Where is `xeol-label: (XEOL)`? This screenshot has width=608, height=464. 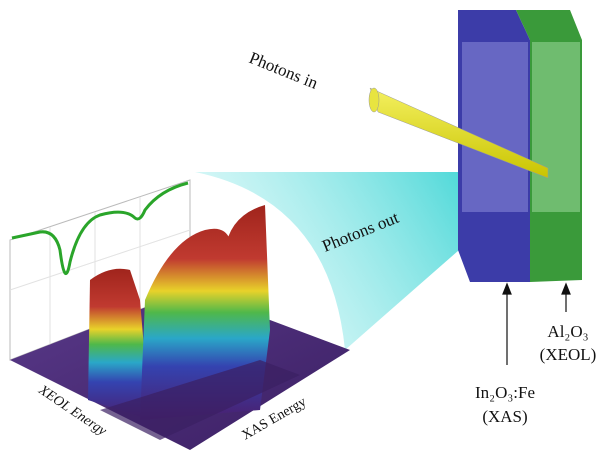 xeol-label: (XEOL) is located at coordinates (568, 354).